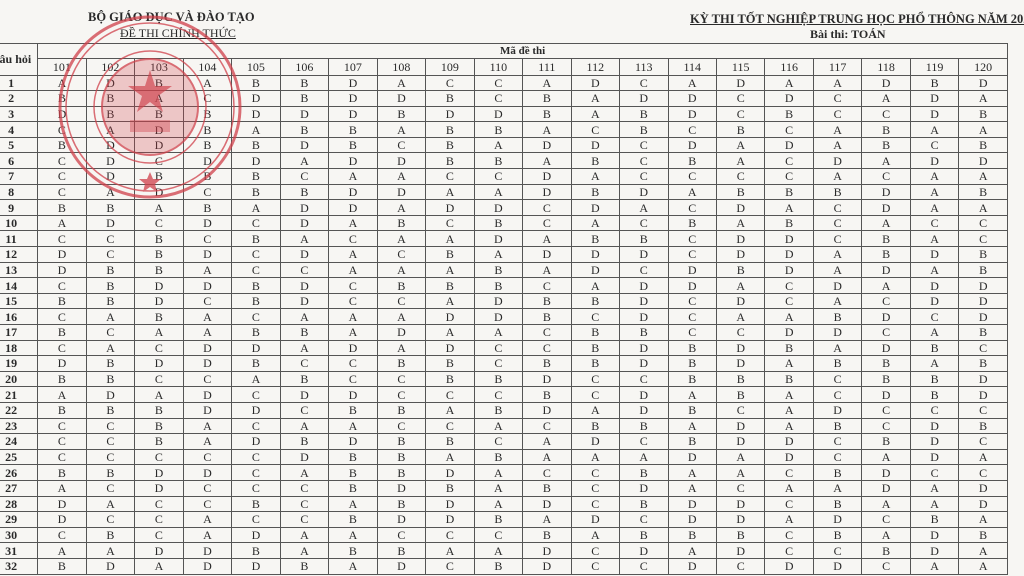 The height and width of the screenshot is (576, 1024). I want to click on table-row: 18 C A C D D A D A D C C B D B D B A D B C, so click(504, 348).